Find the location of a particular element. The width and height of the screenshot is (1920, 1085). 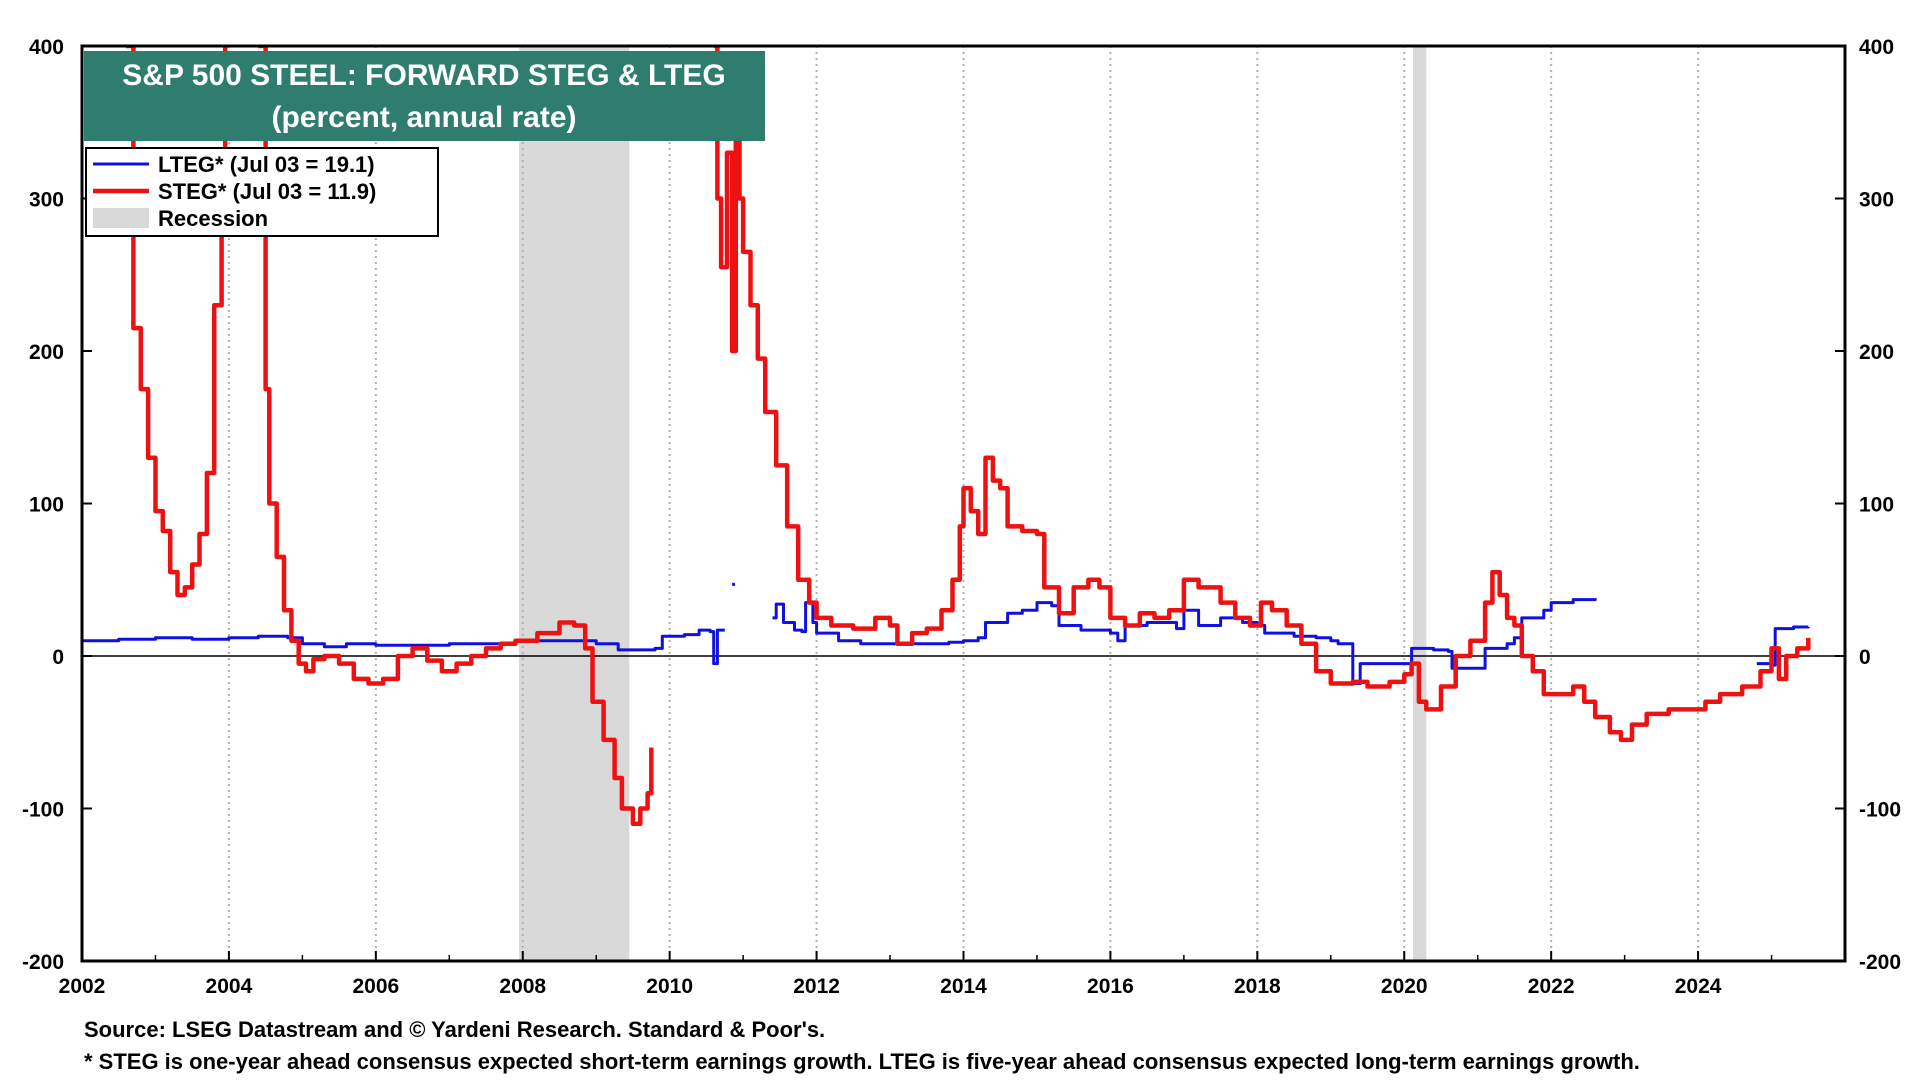

y-tick-label-left: -200 is located at coordinates (43, 962).